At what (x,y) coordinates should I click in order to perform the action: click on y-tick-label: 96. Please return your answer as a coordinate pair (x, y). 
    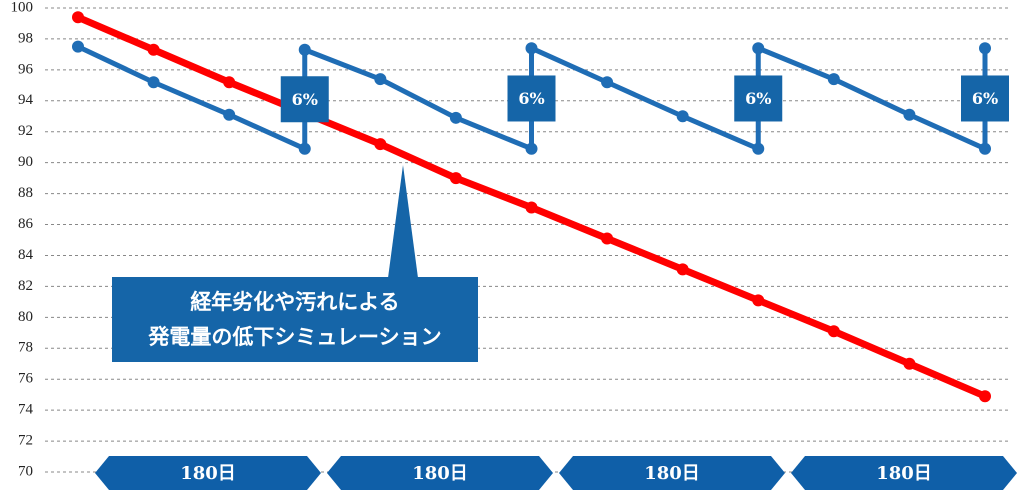
    Looking at the image, I should click on (26, 69).